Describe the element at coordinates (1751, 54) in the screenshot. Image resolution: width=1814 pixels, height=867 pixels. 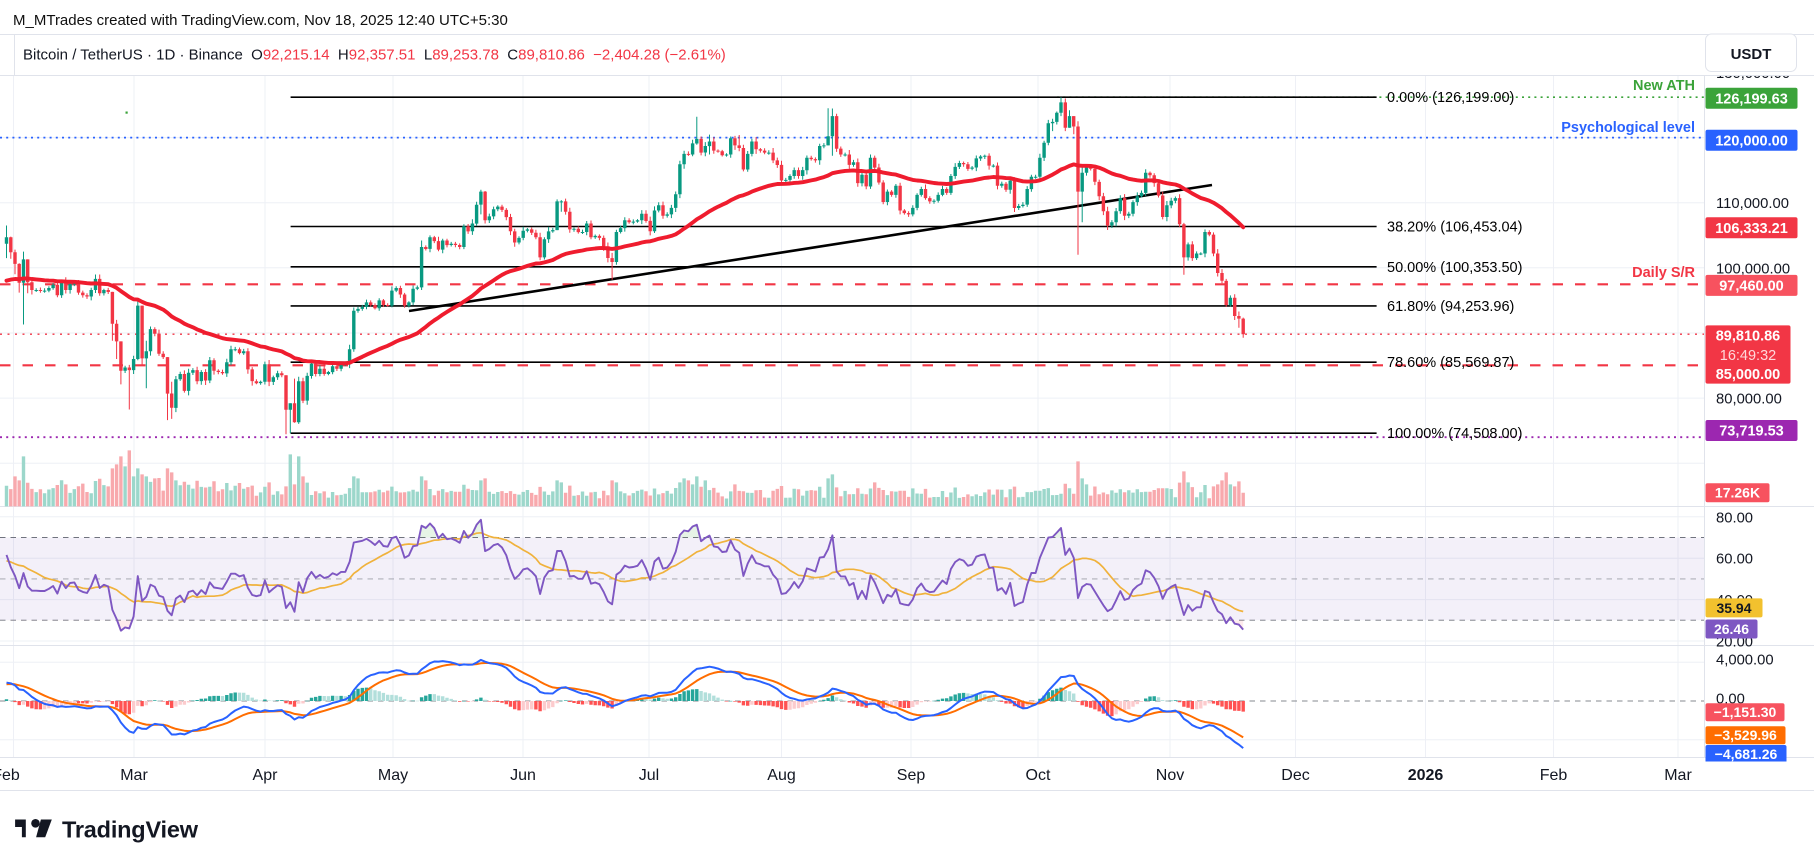
I see `svg-text: USDT` at that location.